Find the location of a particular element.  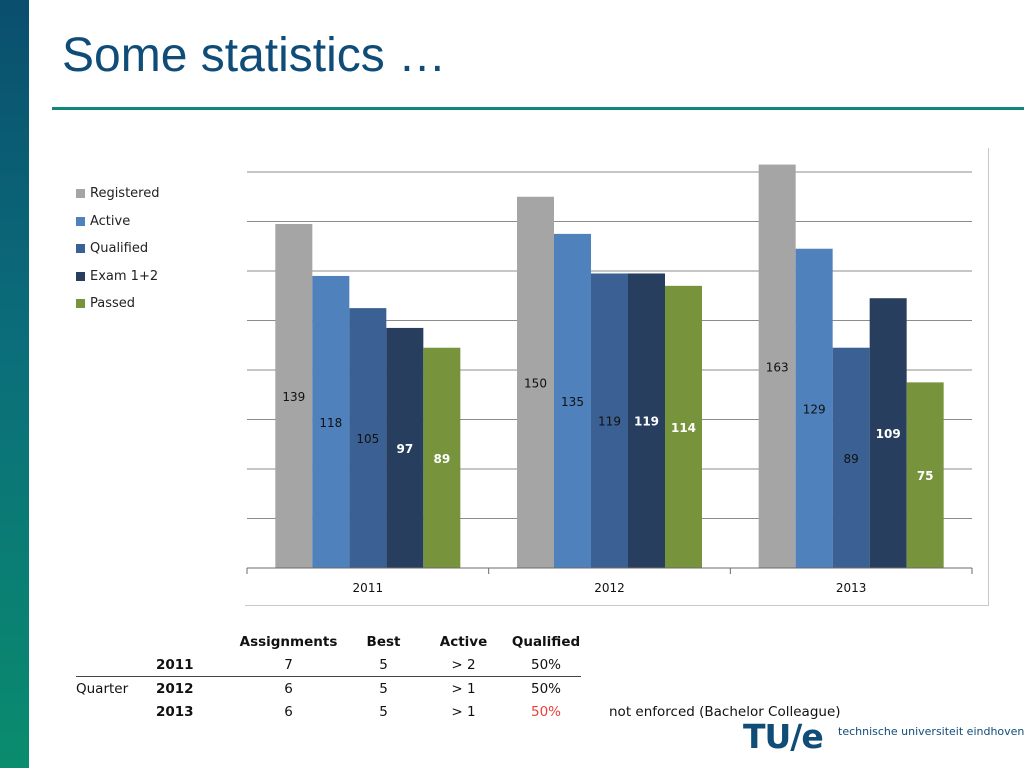

data-label: 118 is located at coordinates (330, 423).